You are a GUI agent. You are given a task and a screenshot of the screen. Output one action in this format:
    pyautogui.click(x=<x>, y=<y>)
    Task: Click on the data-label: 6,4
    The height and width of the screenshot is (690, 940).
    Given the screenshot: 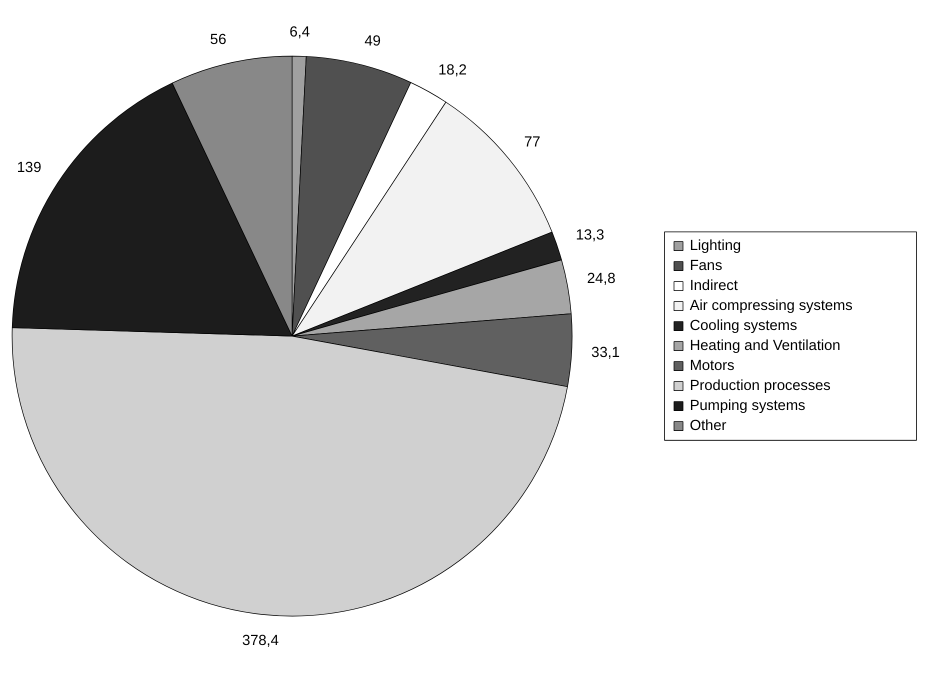 What is the action you would take?
    pyautogui.click(x=299, y=32)
    